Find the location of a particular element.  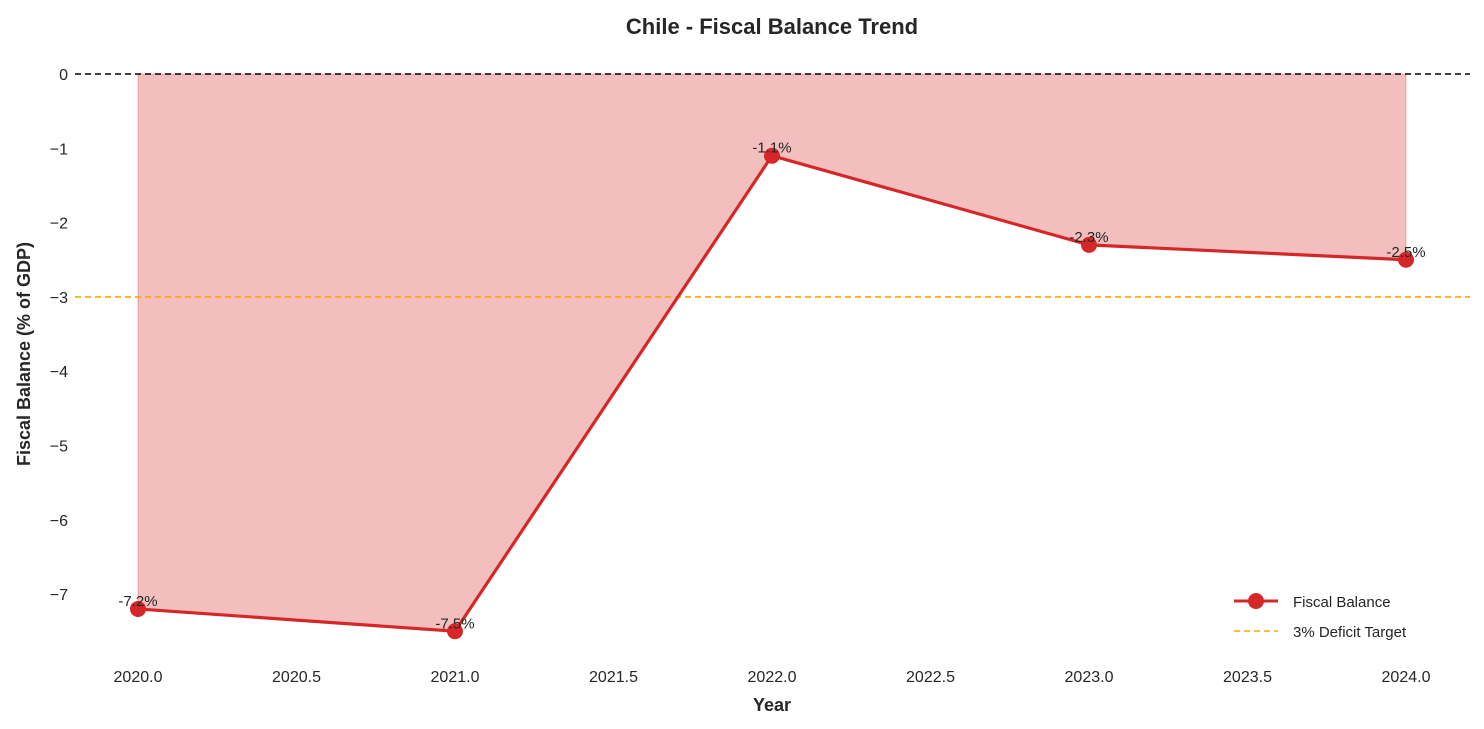

chart-title: Chile - Fiscal Balance Trend is located at coordinates (772, 26).